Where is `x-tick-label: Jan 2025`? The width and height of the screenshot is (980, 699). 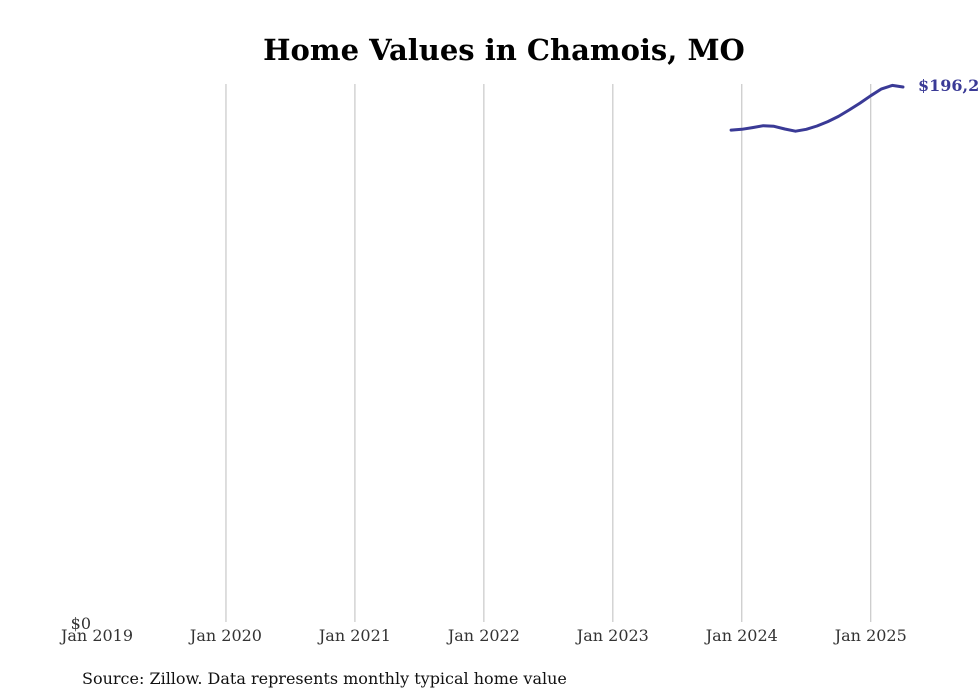 x-tick-label: Jan 2025 is located at coordinates (870, 635).